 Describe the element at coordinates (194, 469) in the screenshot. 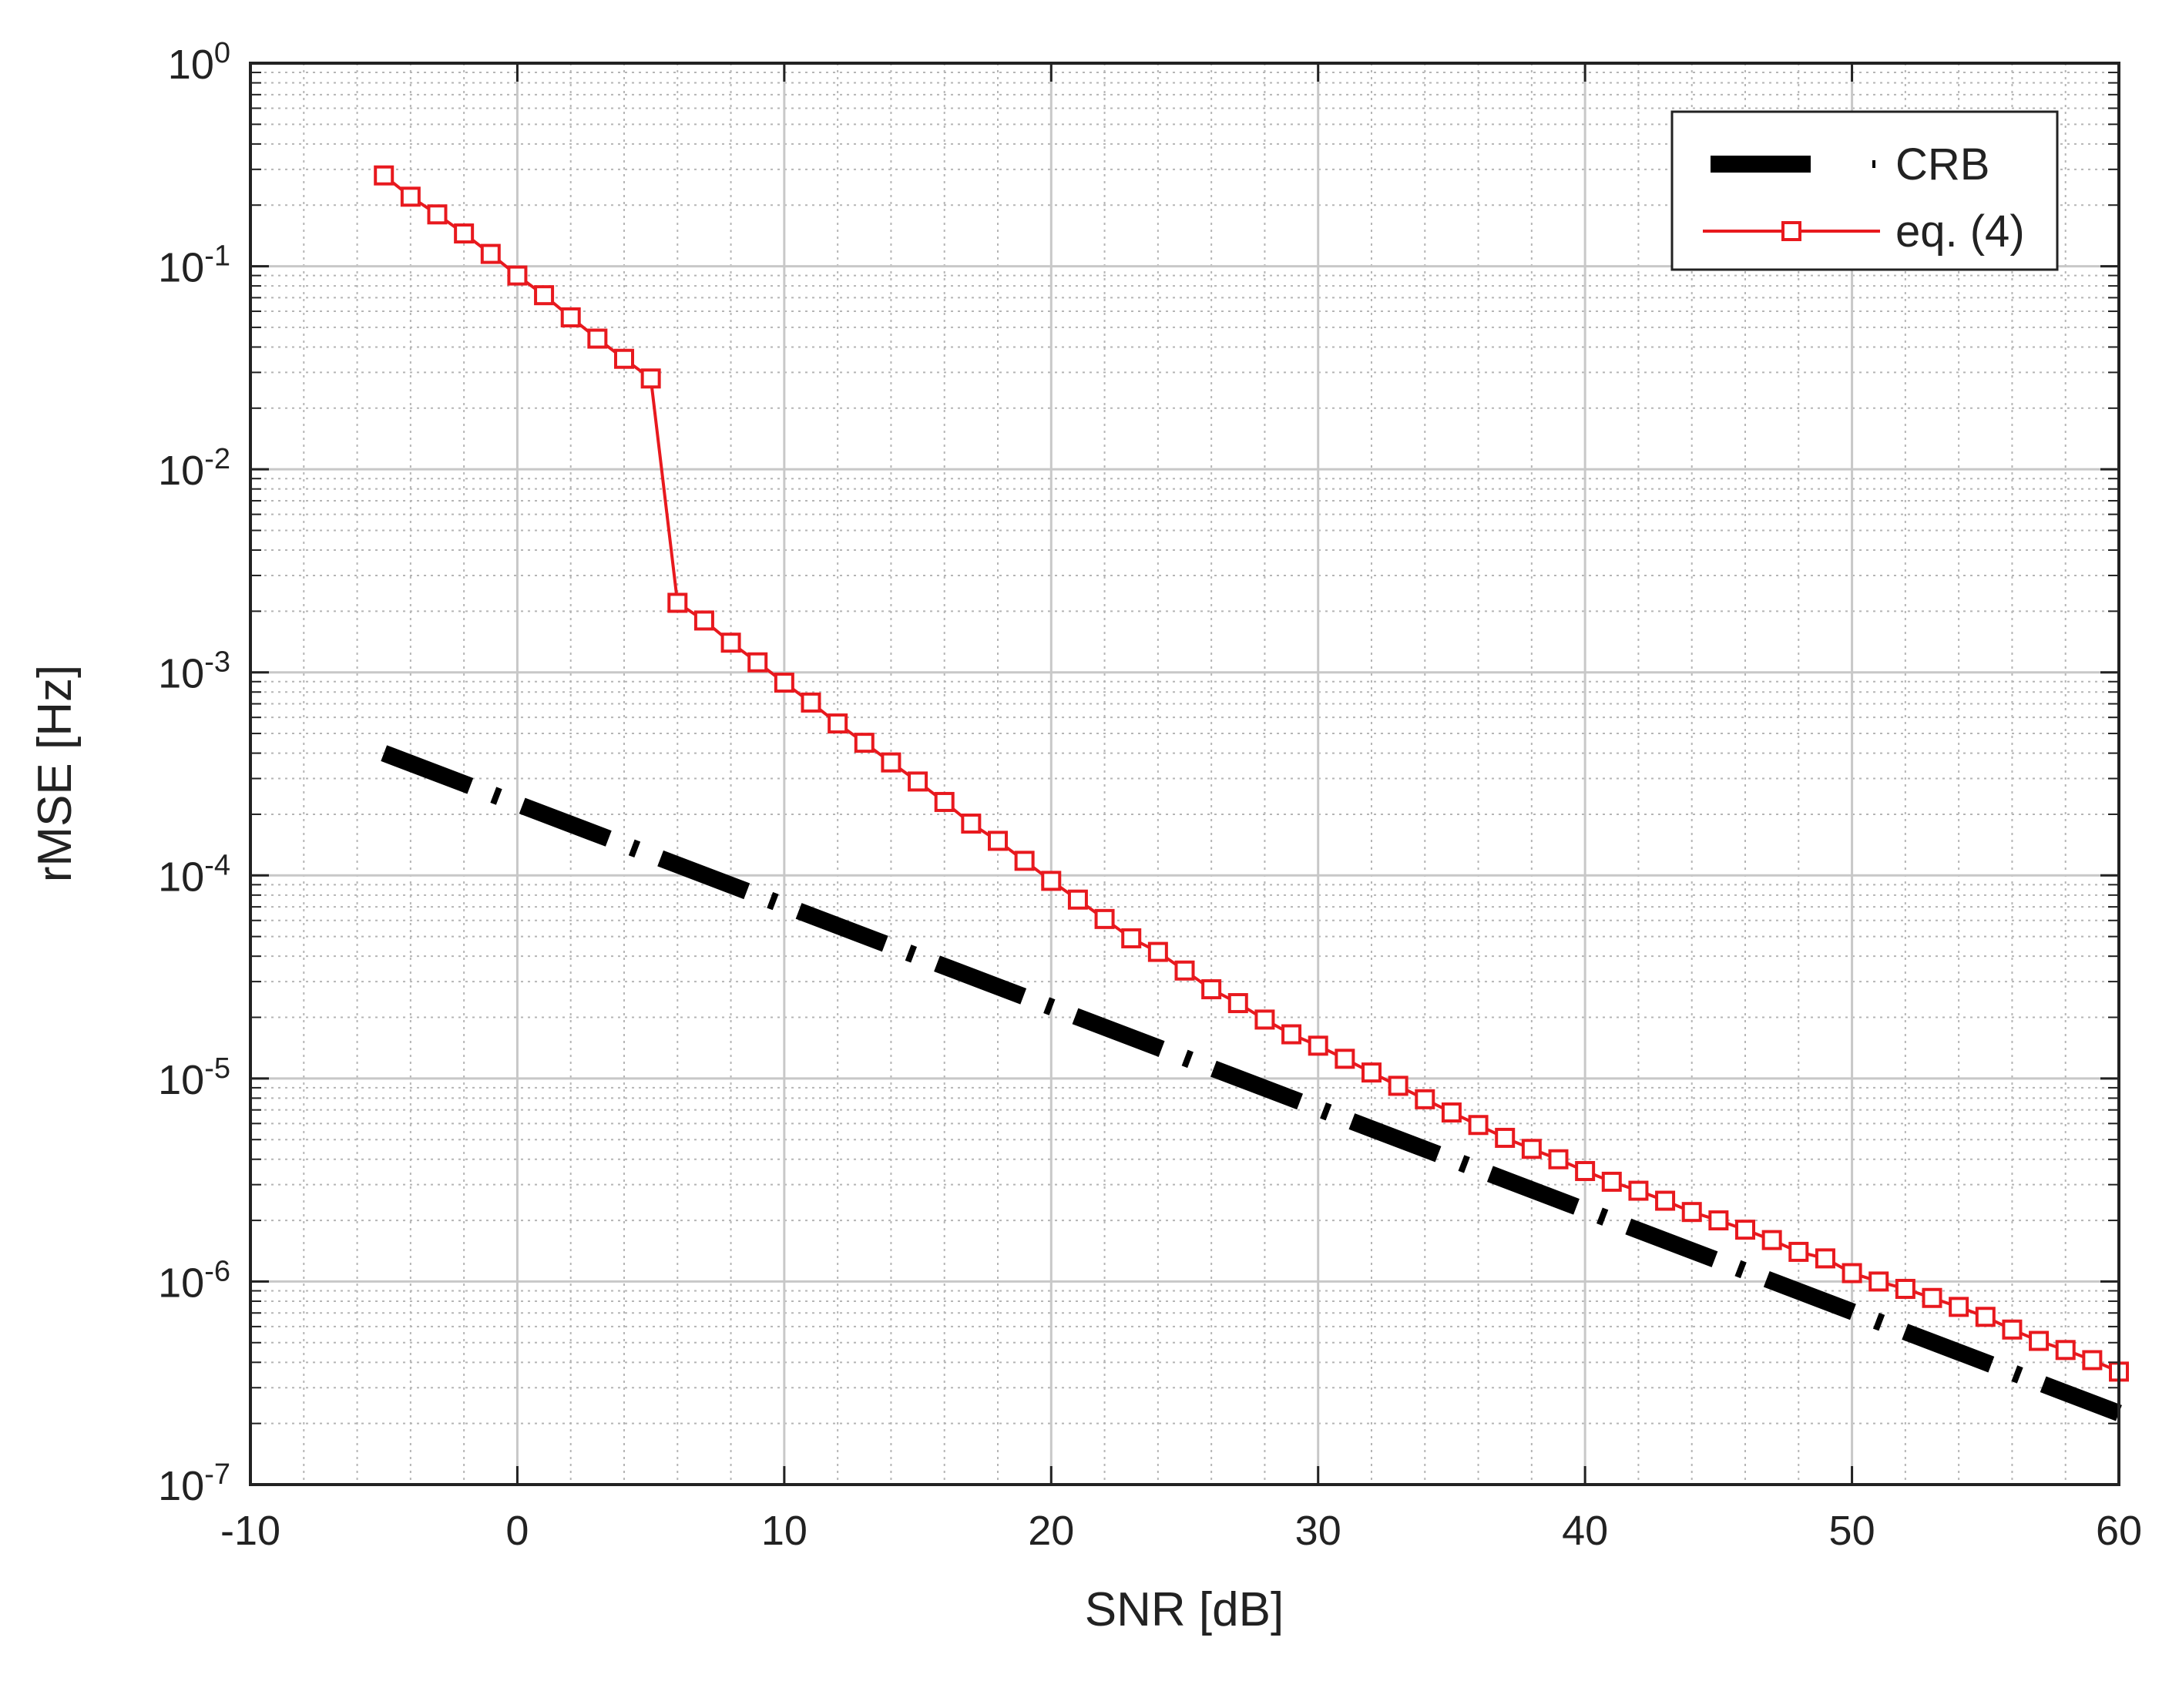

I see `y-tick-label: 10⁻²` at that location.